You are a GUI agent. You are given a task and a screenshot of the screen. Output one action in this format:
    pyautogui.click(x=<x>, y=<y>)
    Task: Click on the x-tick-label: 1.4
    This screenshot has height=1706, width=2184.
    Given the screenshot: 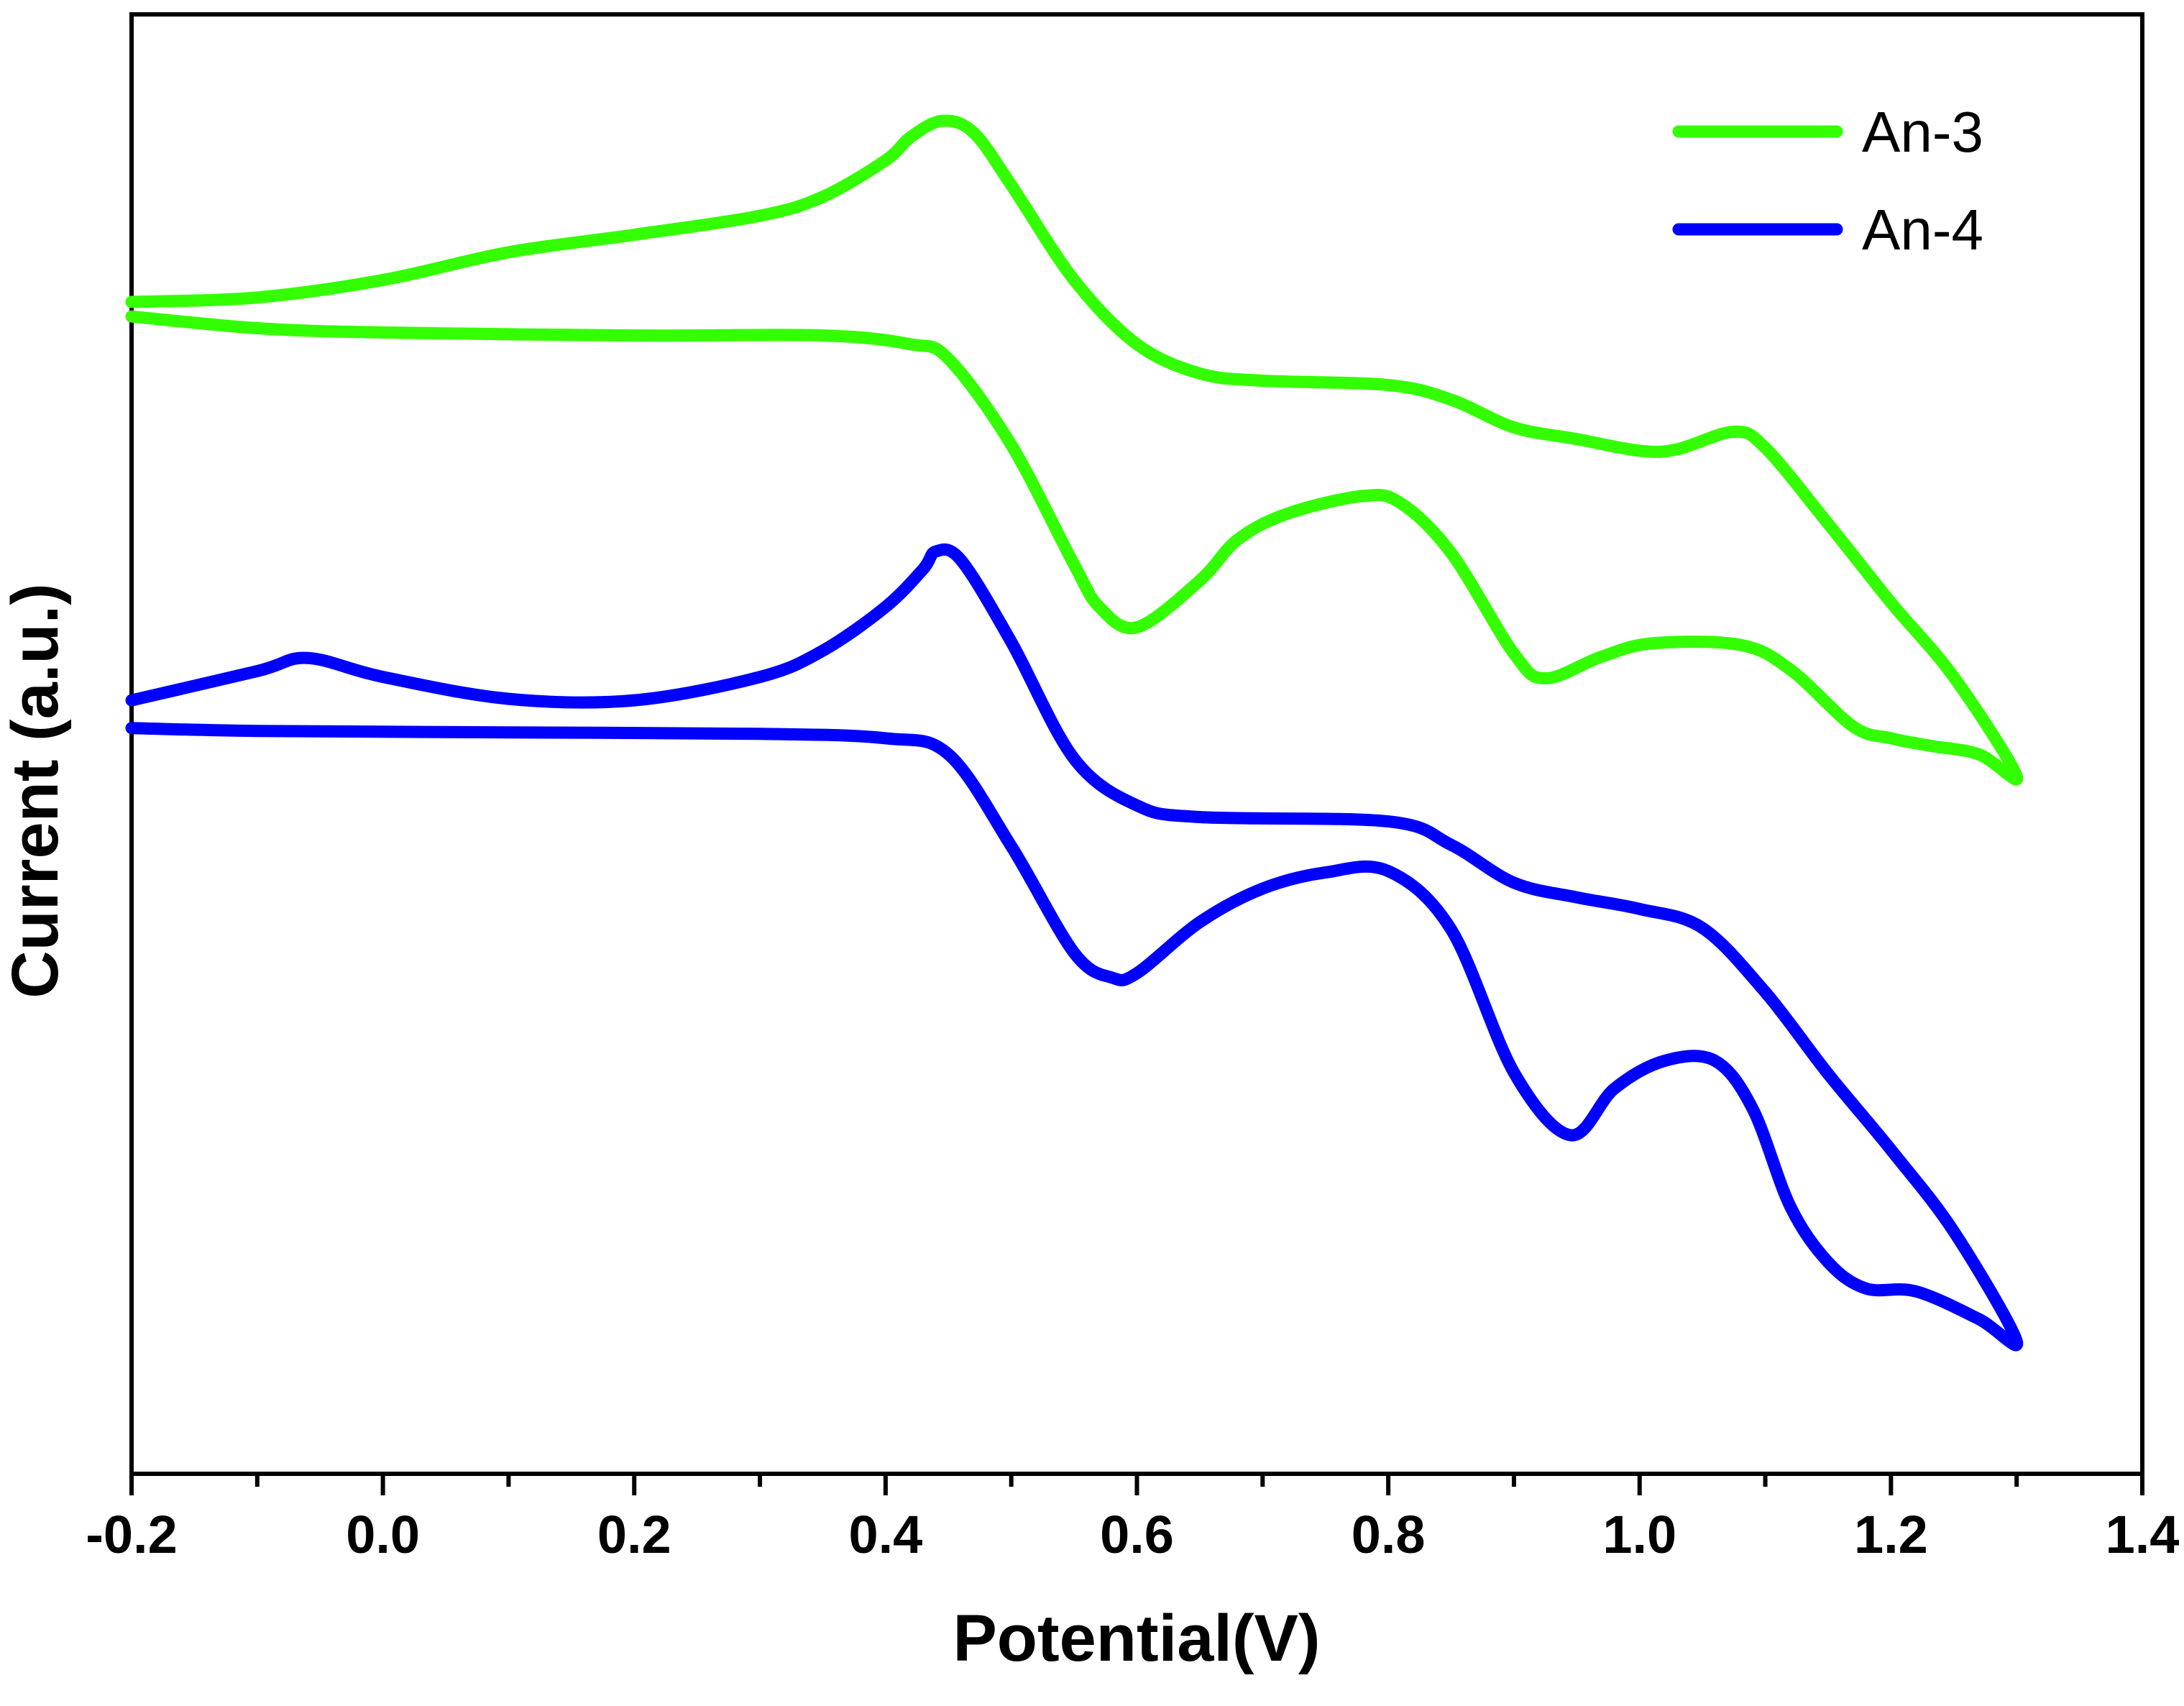 What is the action you would take?
    pyautogui.click(x=2143, y=1534)
    